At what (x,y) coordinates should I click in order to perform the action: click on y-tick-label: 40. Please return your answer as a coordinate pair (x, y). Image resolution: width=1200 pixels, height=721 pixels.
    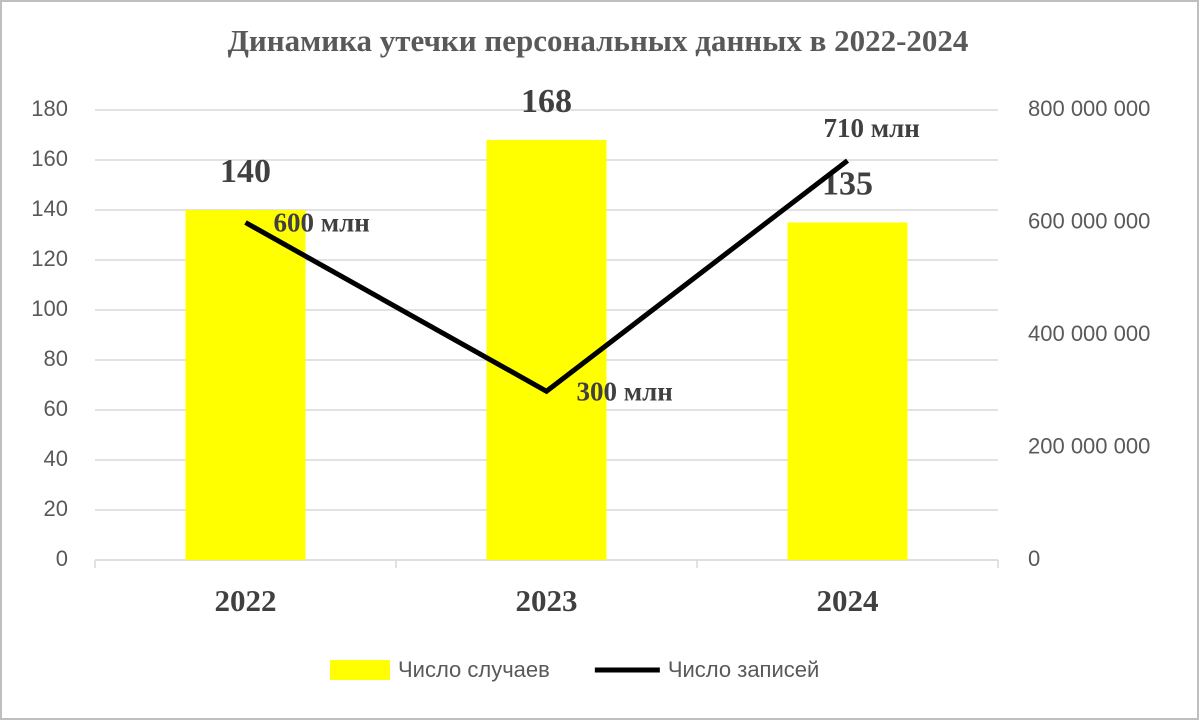
    Looking at the image, I should click on (56, 458).